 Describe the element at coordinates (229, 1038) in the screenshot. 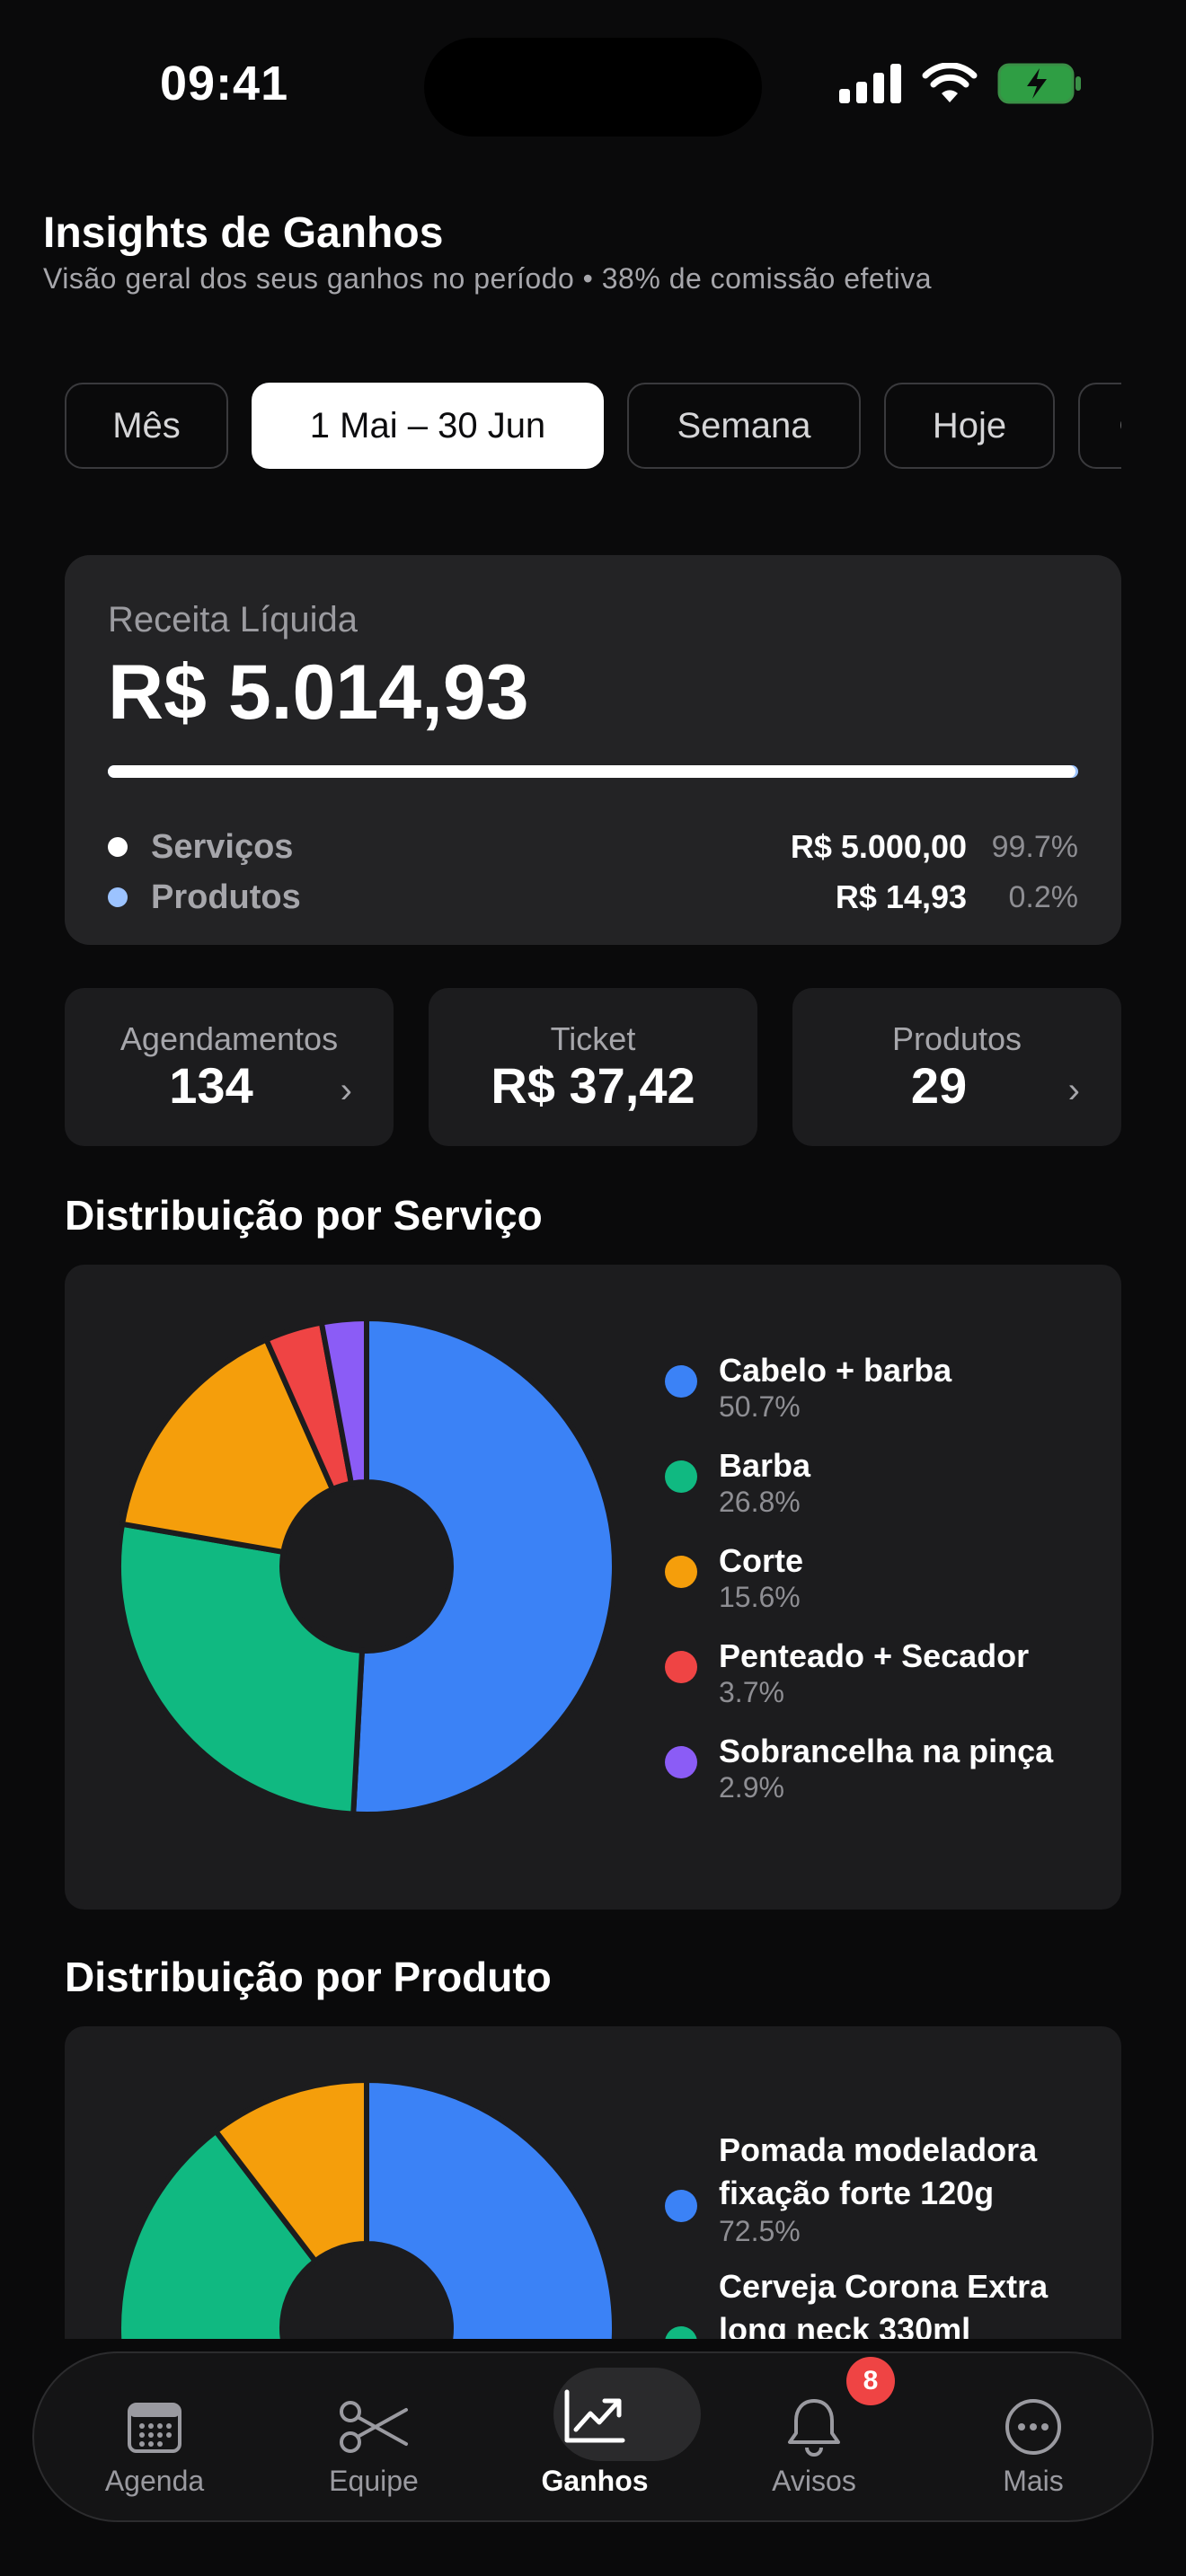

I see `stat-label: Agendamentos` at that location.